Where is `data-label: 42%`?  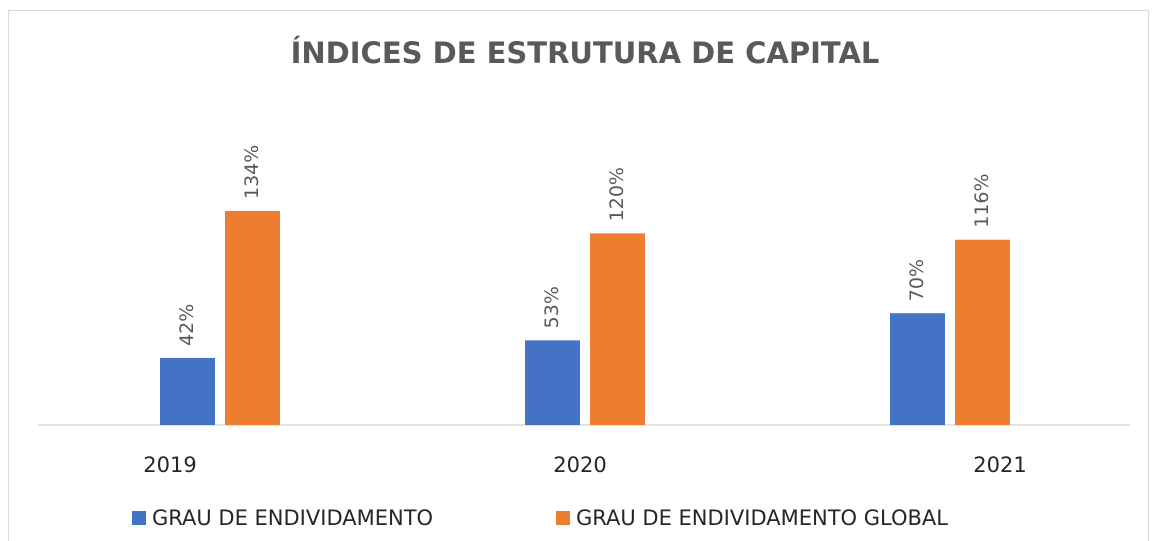 data-label: 42% is located at coordinates (187, 325).